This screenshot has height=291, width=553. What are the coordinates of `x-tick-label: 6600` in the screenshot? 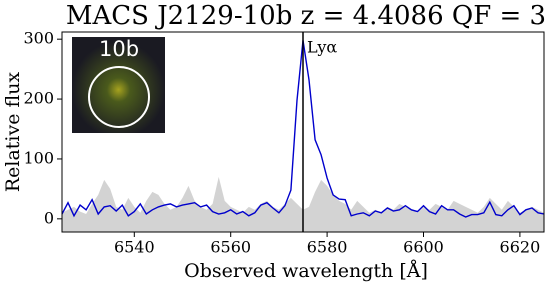 It's located at (423, 247).